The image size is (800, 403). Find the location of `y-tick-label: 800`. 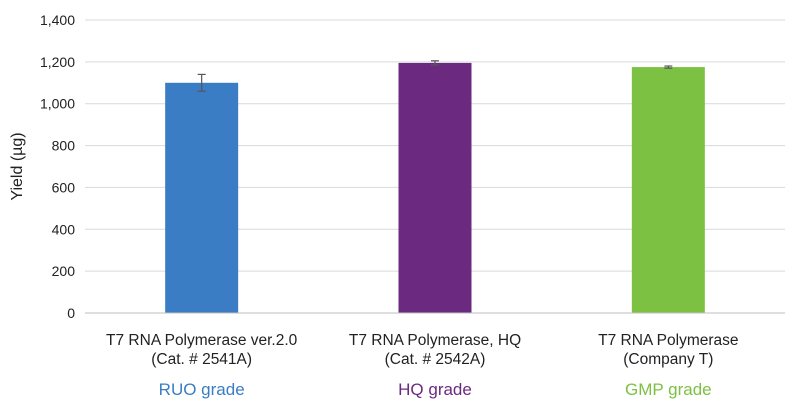

y-tick-label: 800 is located at coordinates (64, 146).